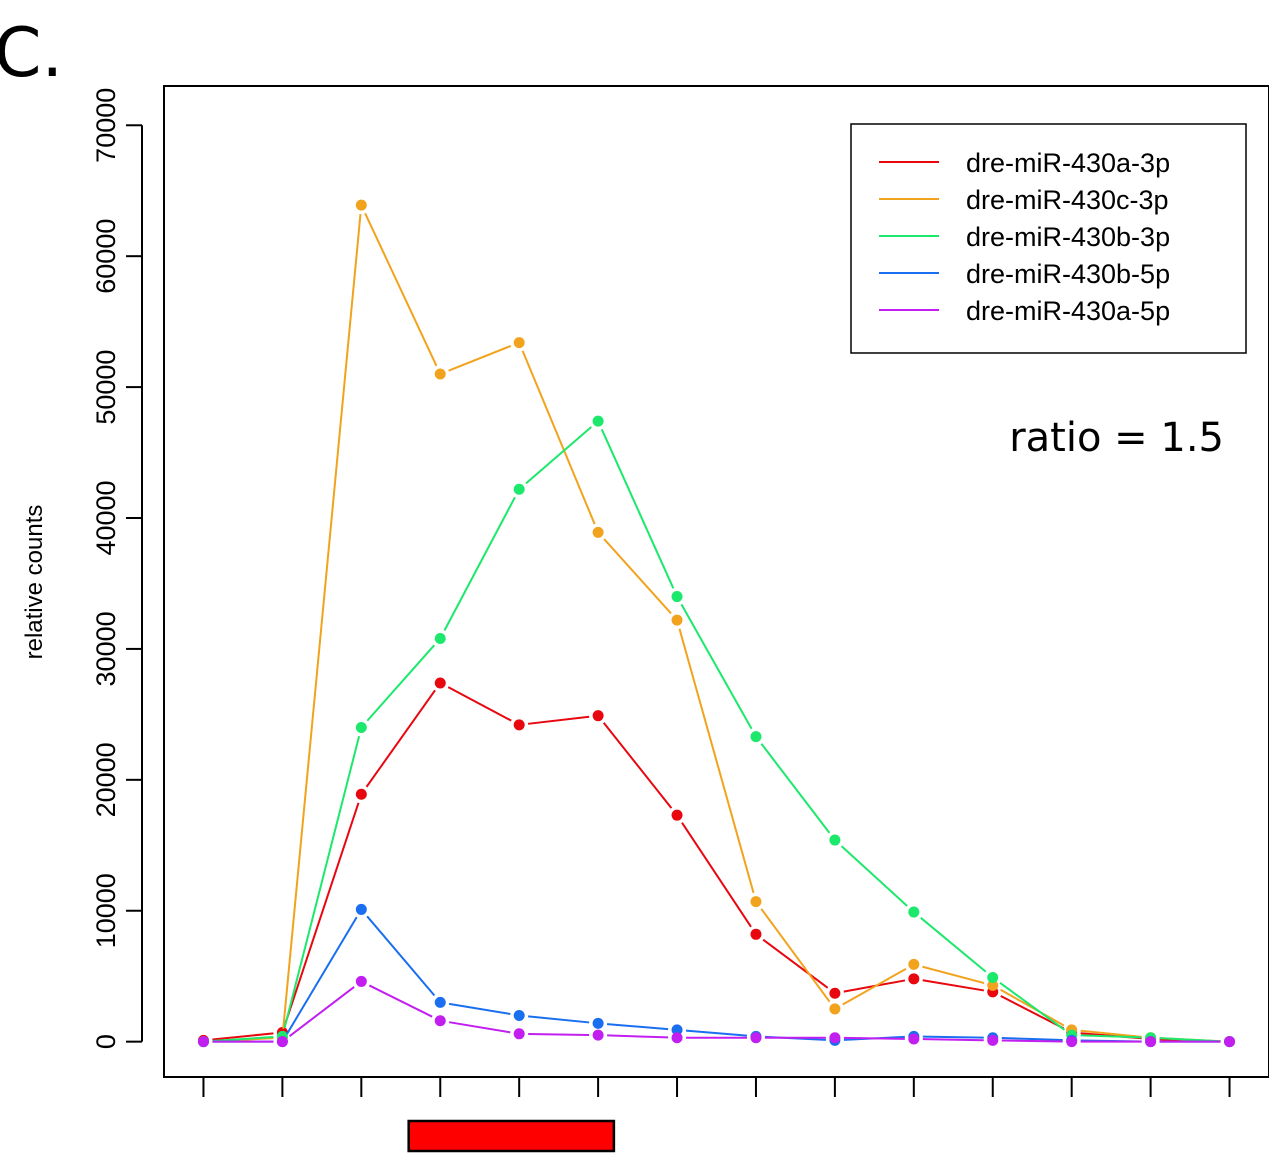 This screenshot has height=1156, width=1269. Describe the element at coordinates (106, 910) in the screenshot. I see `y-tick-label: 10000` at that location.